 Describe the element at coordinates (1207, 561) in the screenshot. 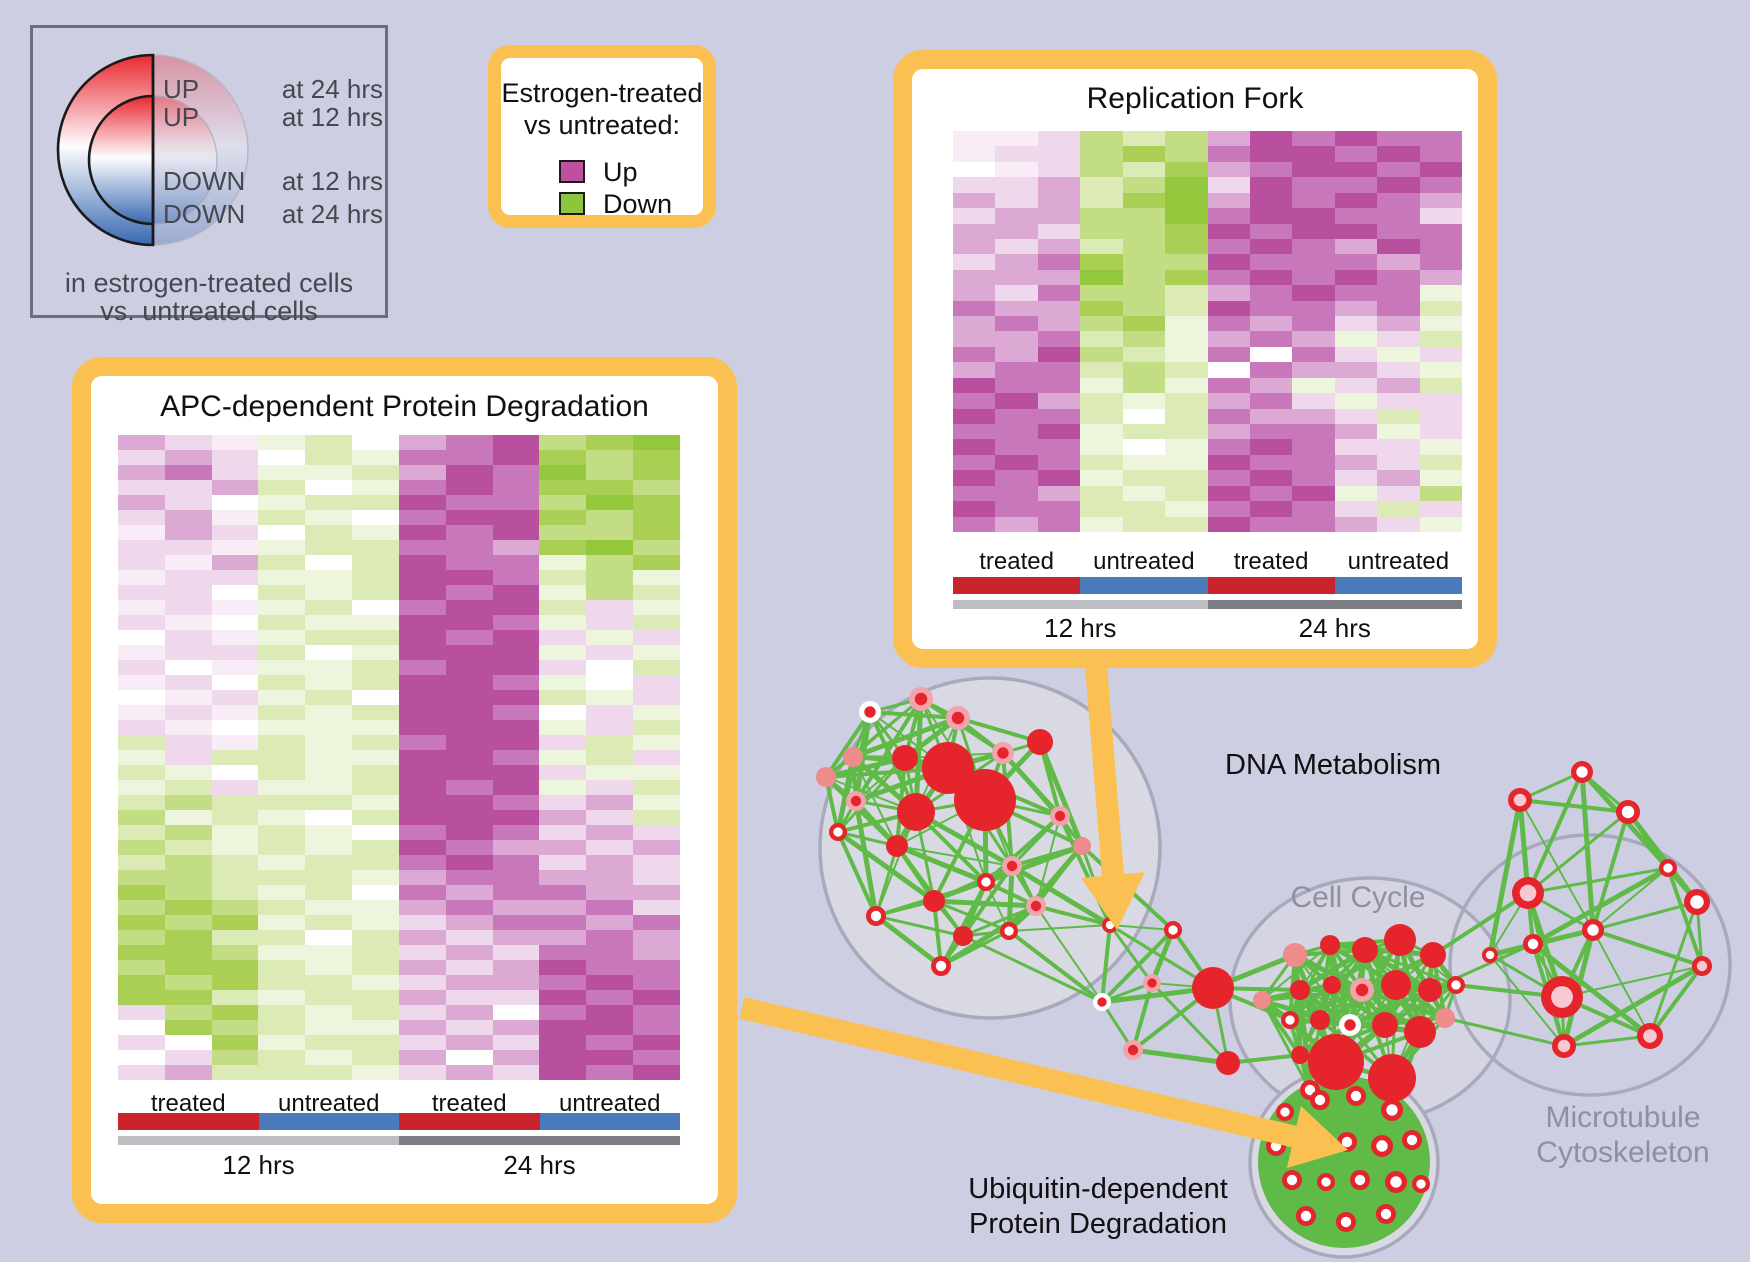

I see `rf-group-labels: treated untreated treated untreated` at that location.